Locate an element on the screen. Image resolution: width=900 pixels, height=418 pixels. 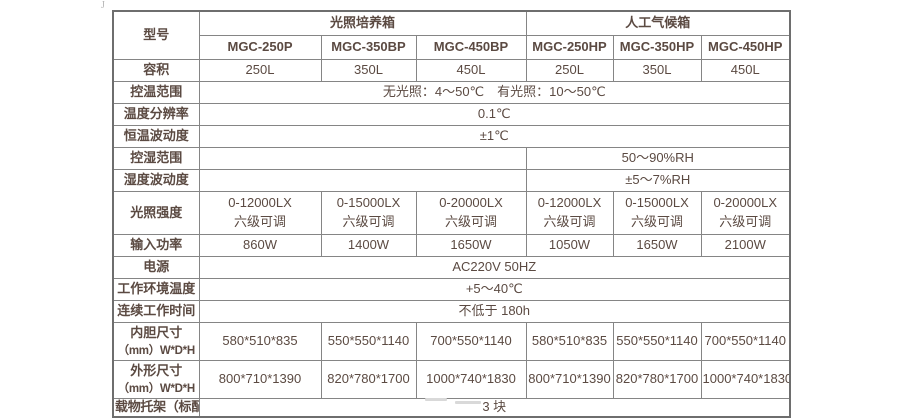
input-power-value-0: 860W is located at coordinates (260, 245).